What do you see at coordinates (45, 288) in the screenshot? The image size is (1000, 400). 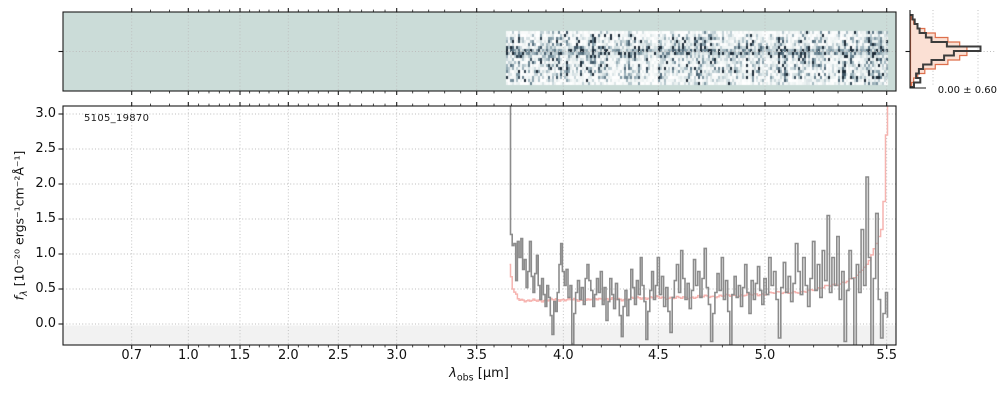 I see `y-tick-label: 0.5` at bounding box center [45, 288].